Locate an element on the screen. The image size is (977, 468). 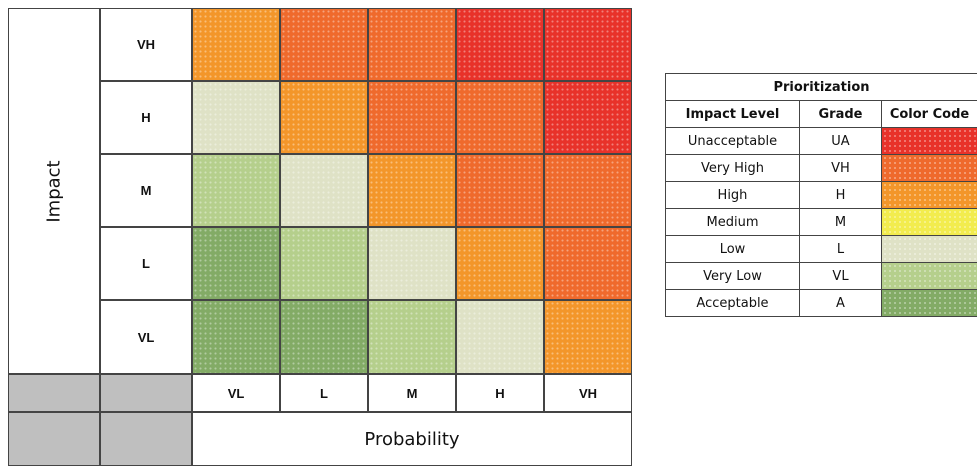
probability-level-label: H is located at coordinates (500, 393).